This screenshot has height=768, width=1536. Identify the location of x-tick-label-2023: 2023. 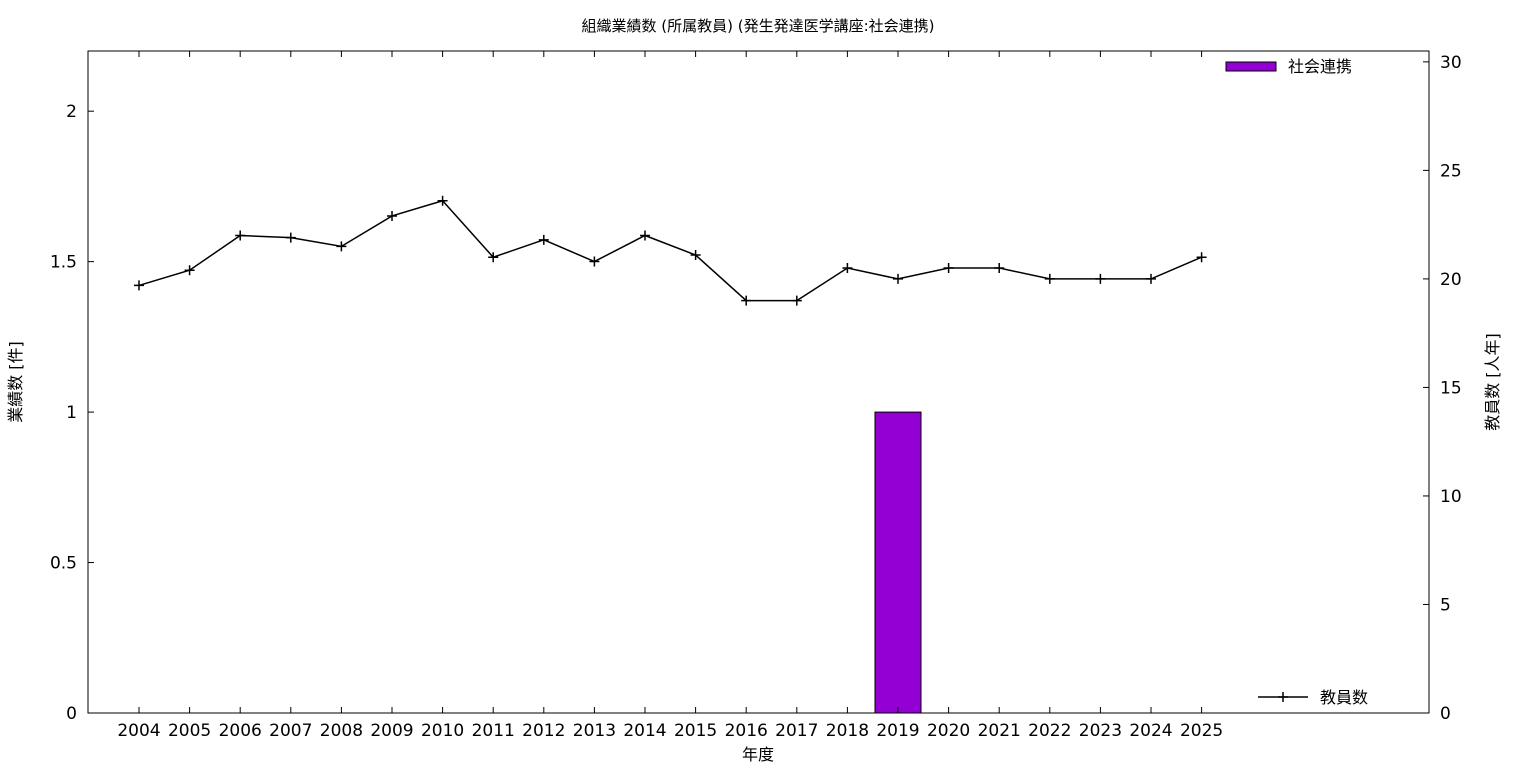
(1100, 731).